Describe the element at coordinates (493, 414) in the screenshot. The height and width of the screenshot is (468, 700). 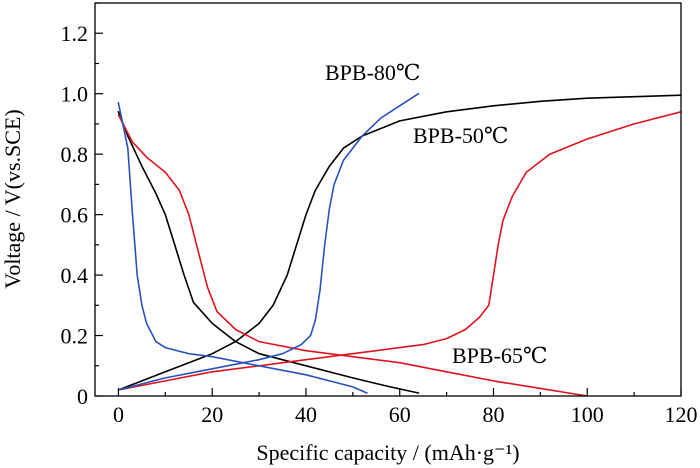
I see `x-tick-label: 80` at that location.